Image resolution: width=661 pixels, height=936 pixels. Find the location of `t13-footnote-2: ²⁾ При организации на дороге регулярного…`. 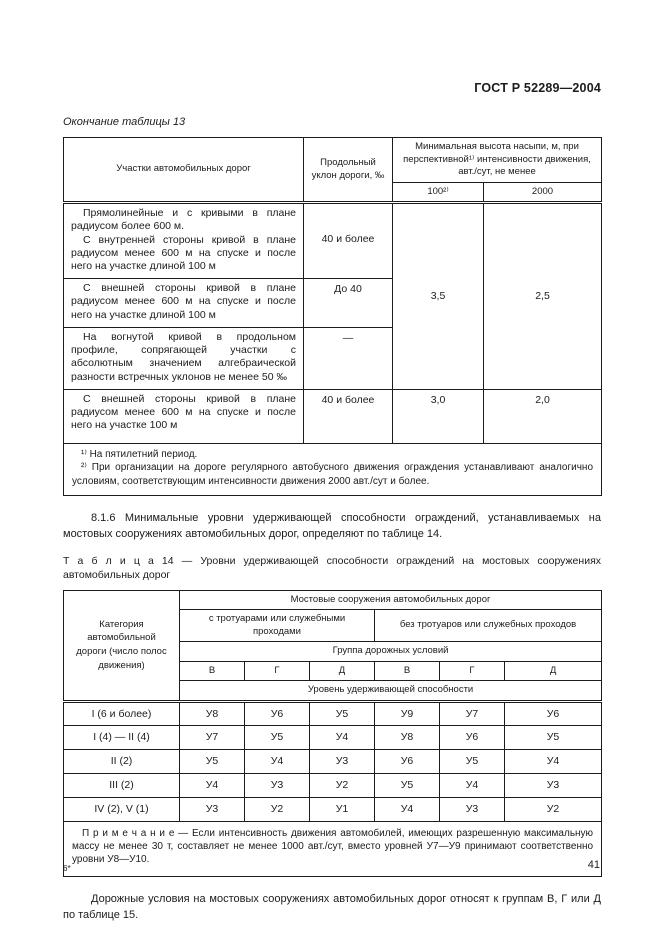

t13-footnote-2: ²⁾ При организации на дороге регулярного… is located at coordinates (332, 474).